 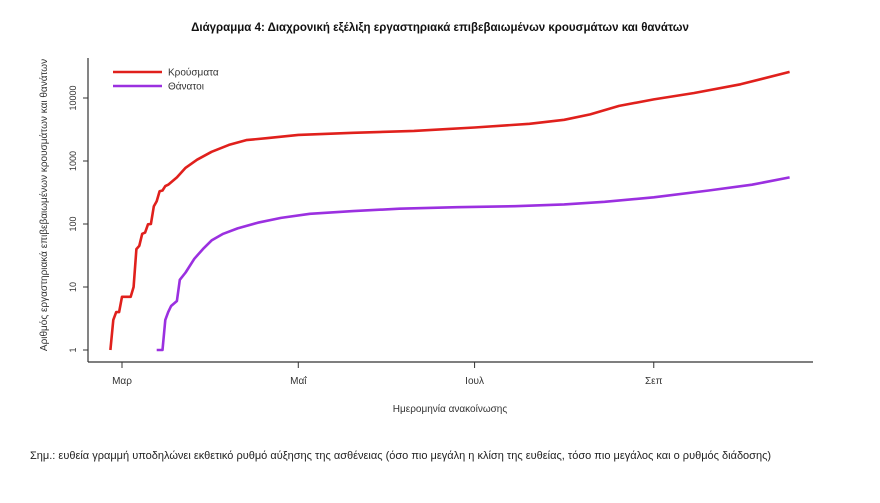 I want to click on x-tick-label: Μαρ, so click(x=122, y=381).